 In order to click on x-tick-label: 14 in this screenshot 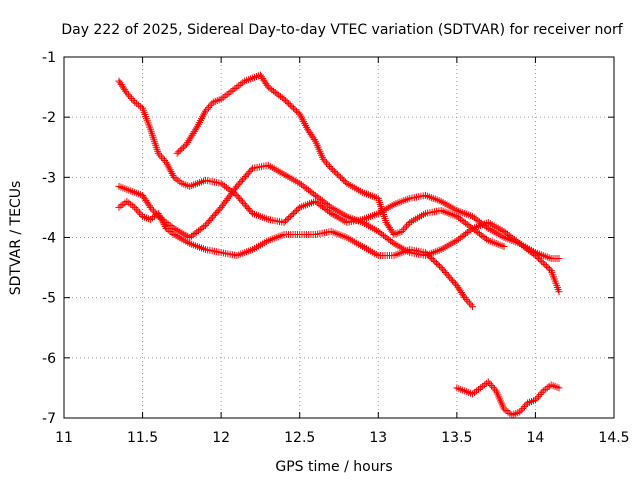, I will do `click(536, 438)`.